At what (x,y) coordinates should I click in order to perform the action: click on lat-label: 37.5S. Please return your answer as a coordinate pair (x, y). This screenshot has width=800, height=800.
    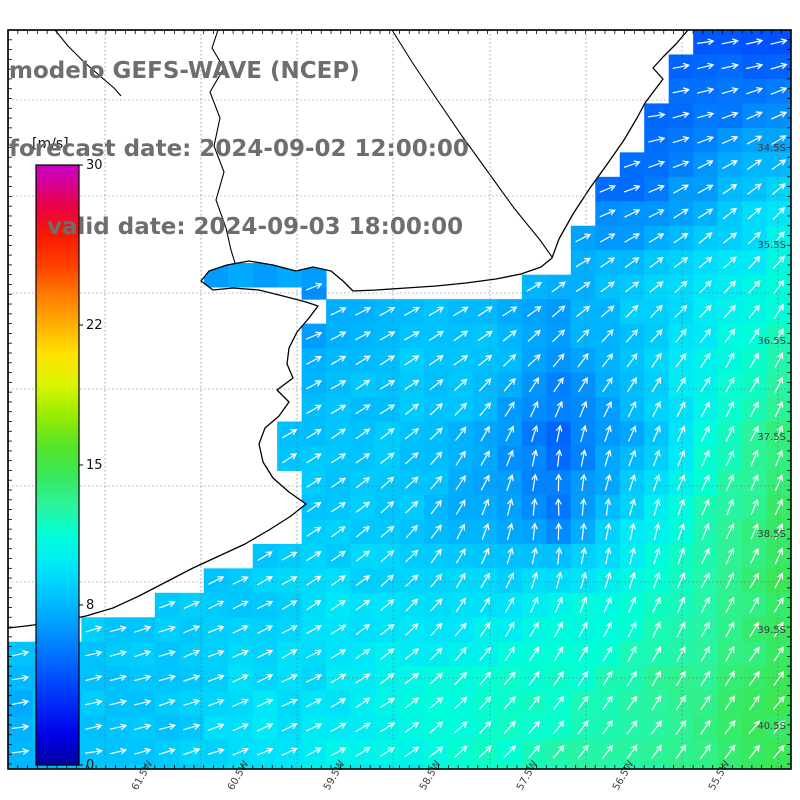
    Looking at the image, I should click on (771, 437).